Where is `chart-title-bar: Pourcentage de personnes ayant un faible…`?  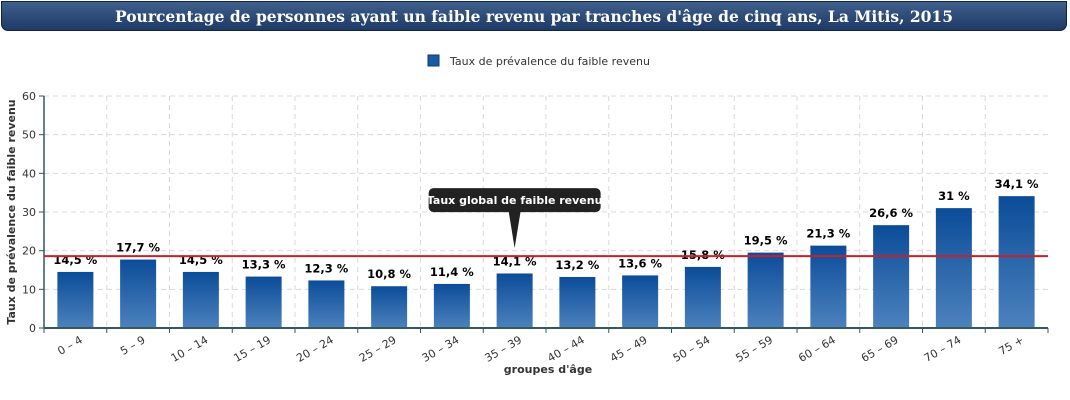 chart-title-bar: Pourcentage de personnes ayant un faible… is located at coordinates (534, 16).